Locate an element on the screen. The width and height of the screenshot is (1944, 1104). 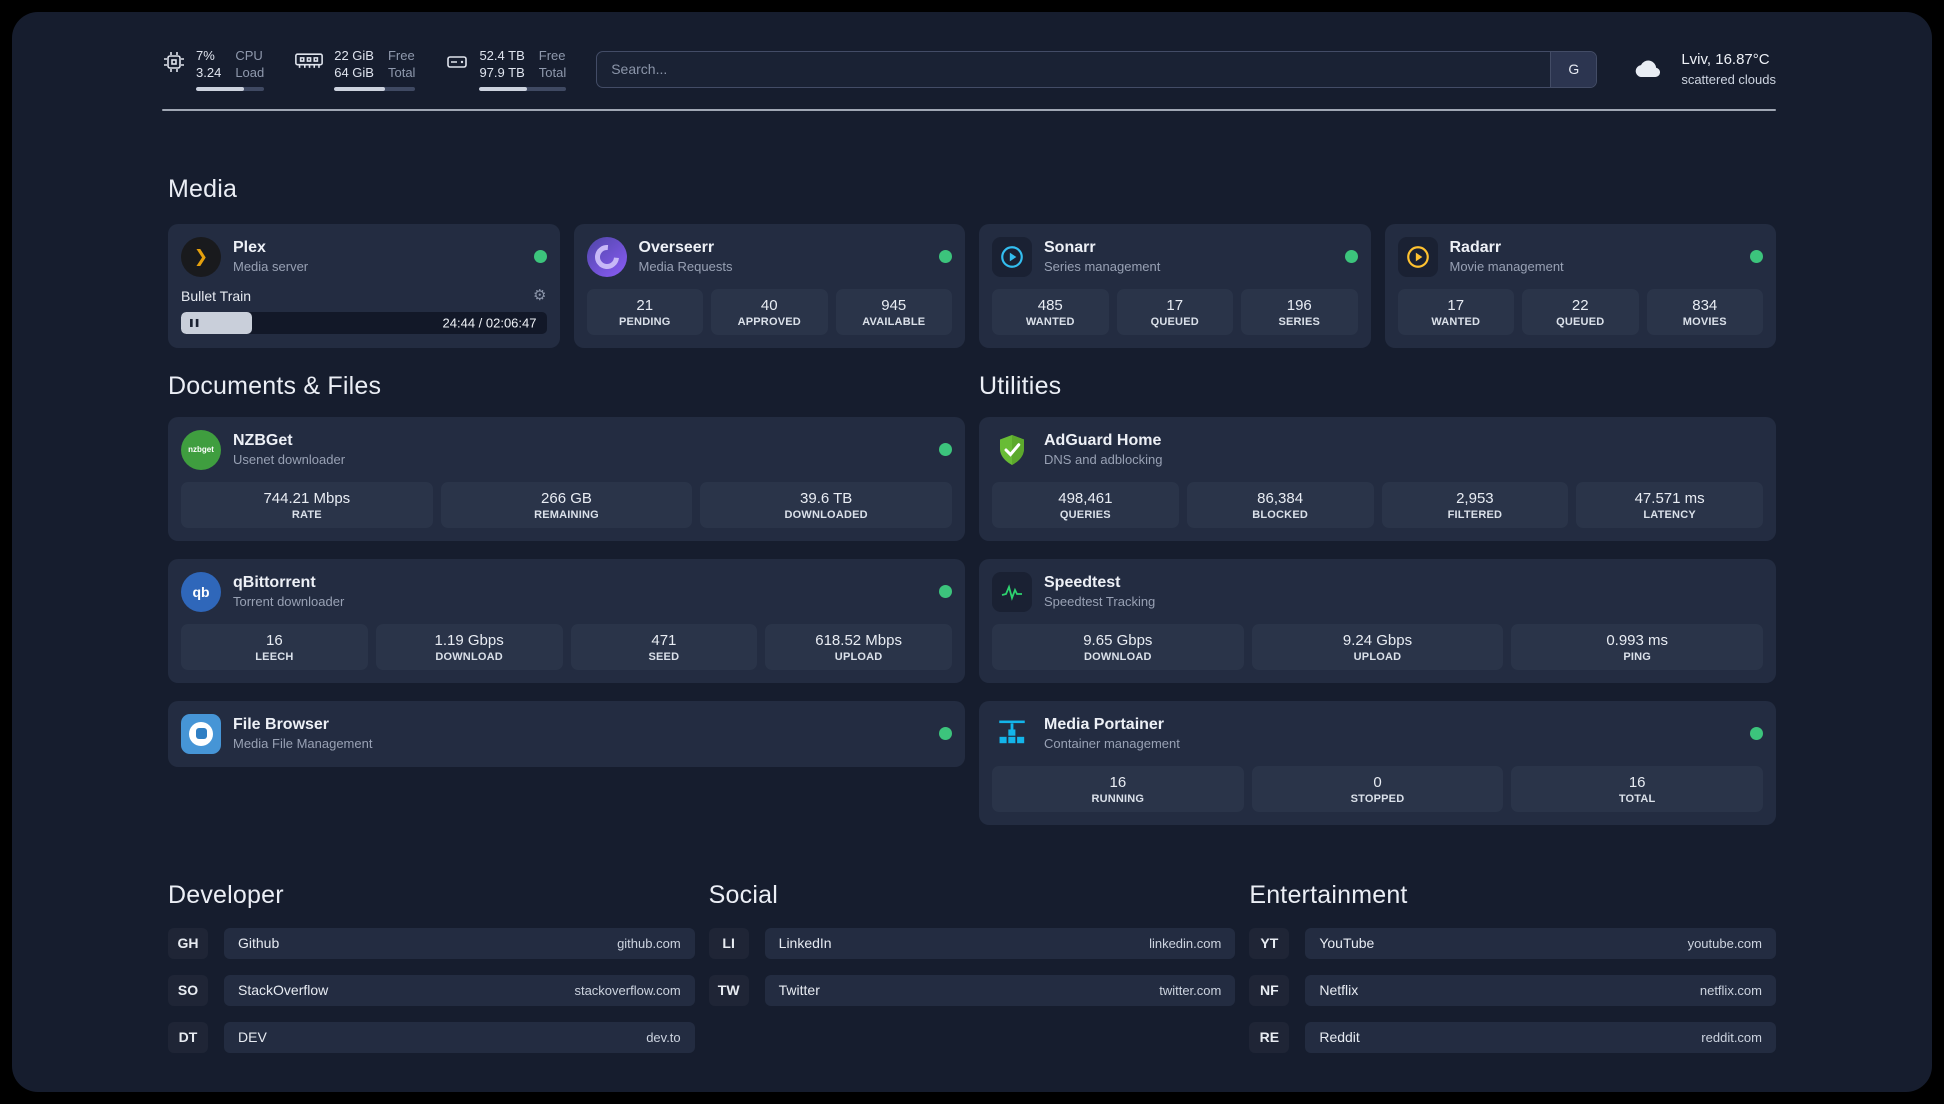
bookmark-stackoverflow: StackOverflow stackoverflow.com is located at coordinates (459, 990).